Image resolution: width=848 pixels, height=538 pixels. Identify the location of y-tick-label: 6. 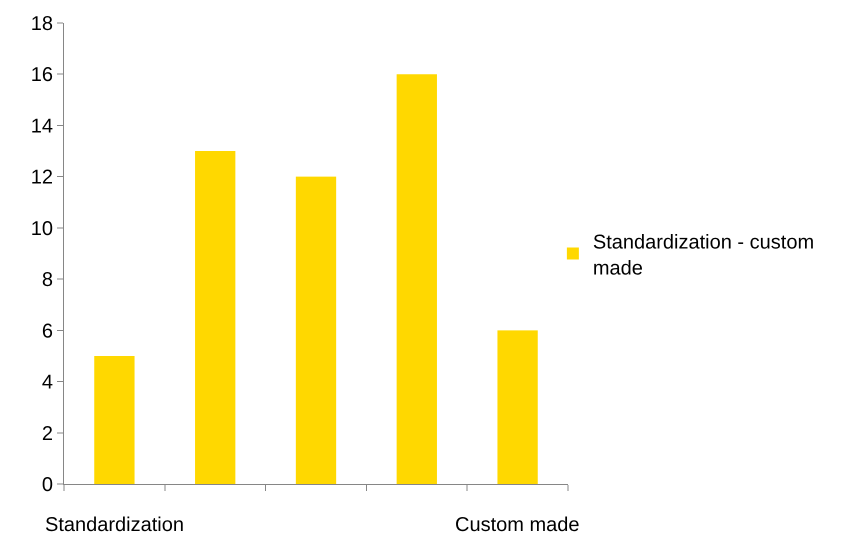
(47, 331).